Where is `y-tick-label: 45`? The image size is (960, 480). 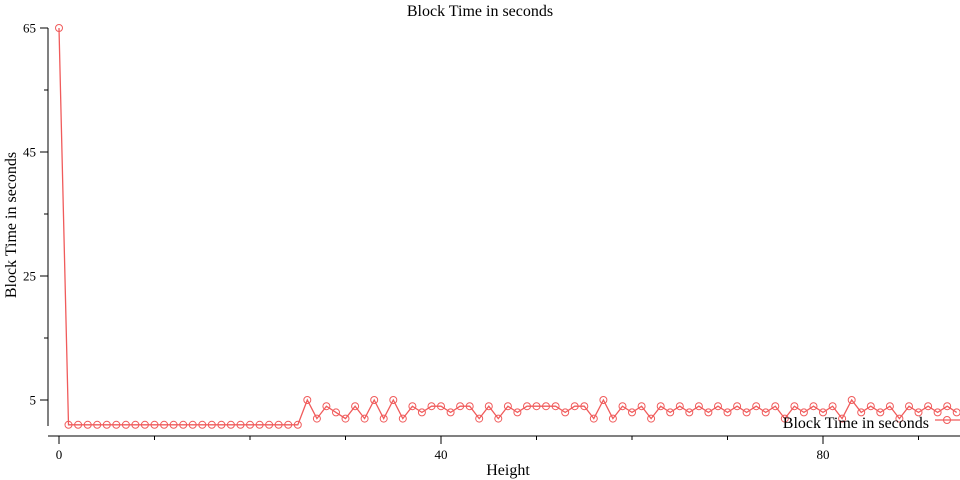
y-tick-label: 45 is located at coordinates (29, 152).